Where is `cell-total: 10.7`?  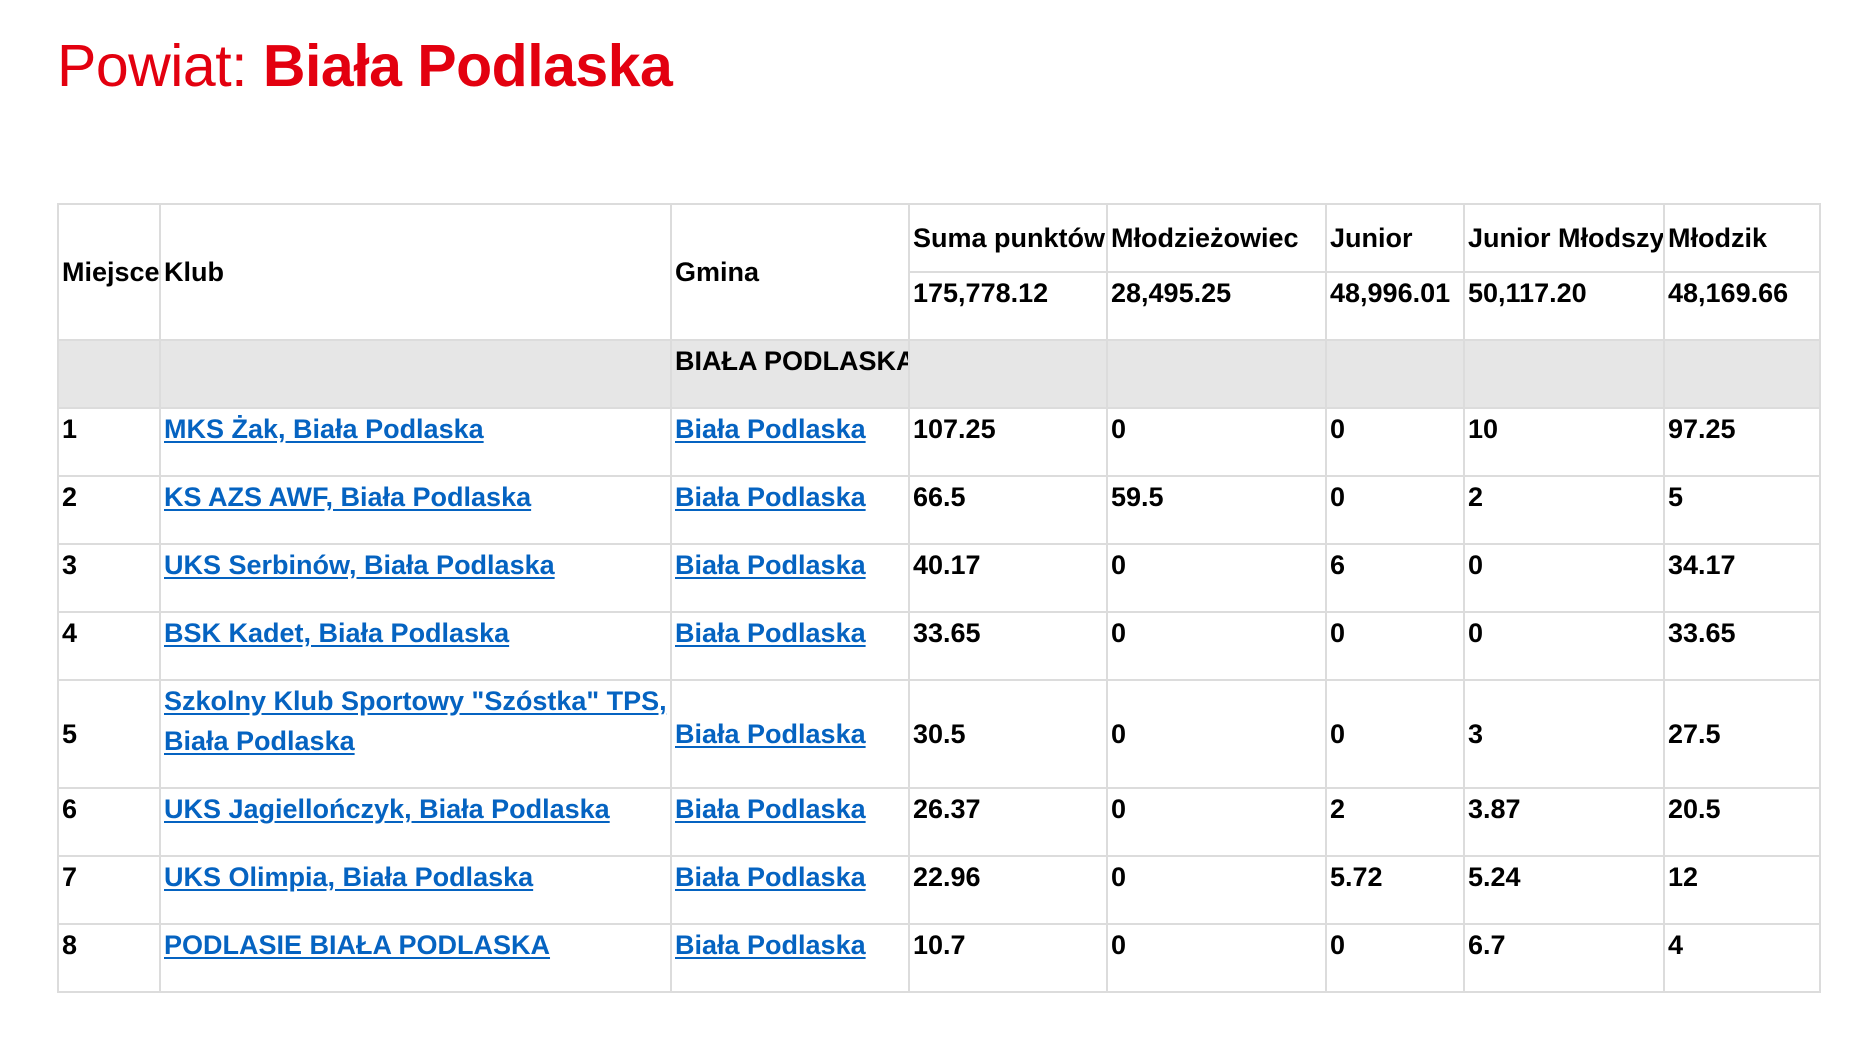 cell-total: 10.7 is located at coordinates (1008, 958).